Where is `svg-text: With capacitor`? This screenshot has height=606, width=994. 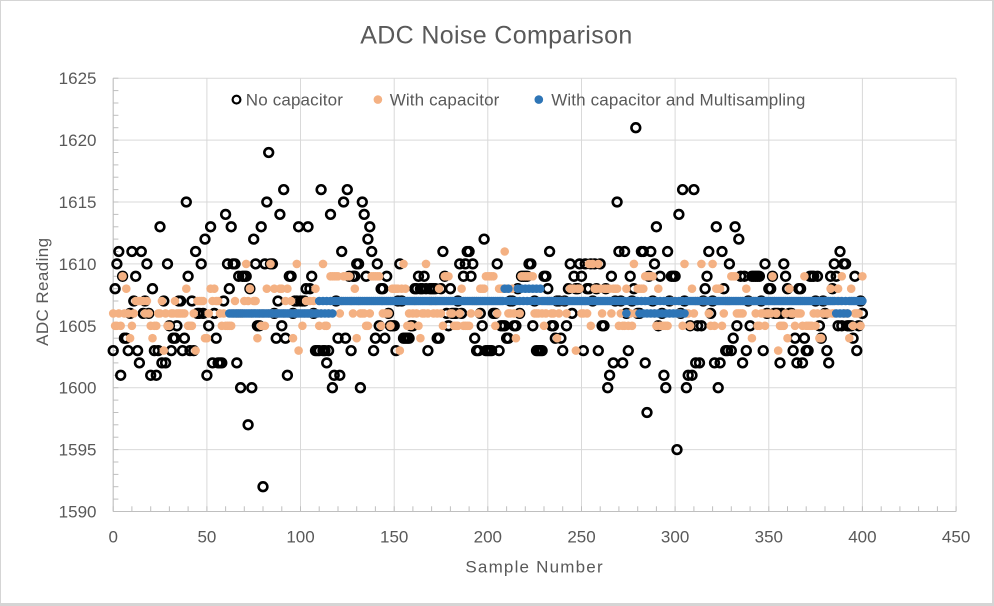 svg-text: With capacitor is located at coordinates (445, 99).